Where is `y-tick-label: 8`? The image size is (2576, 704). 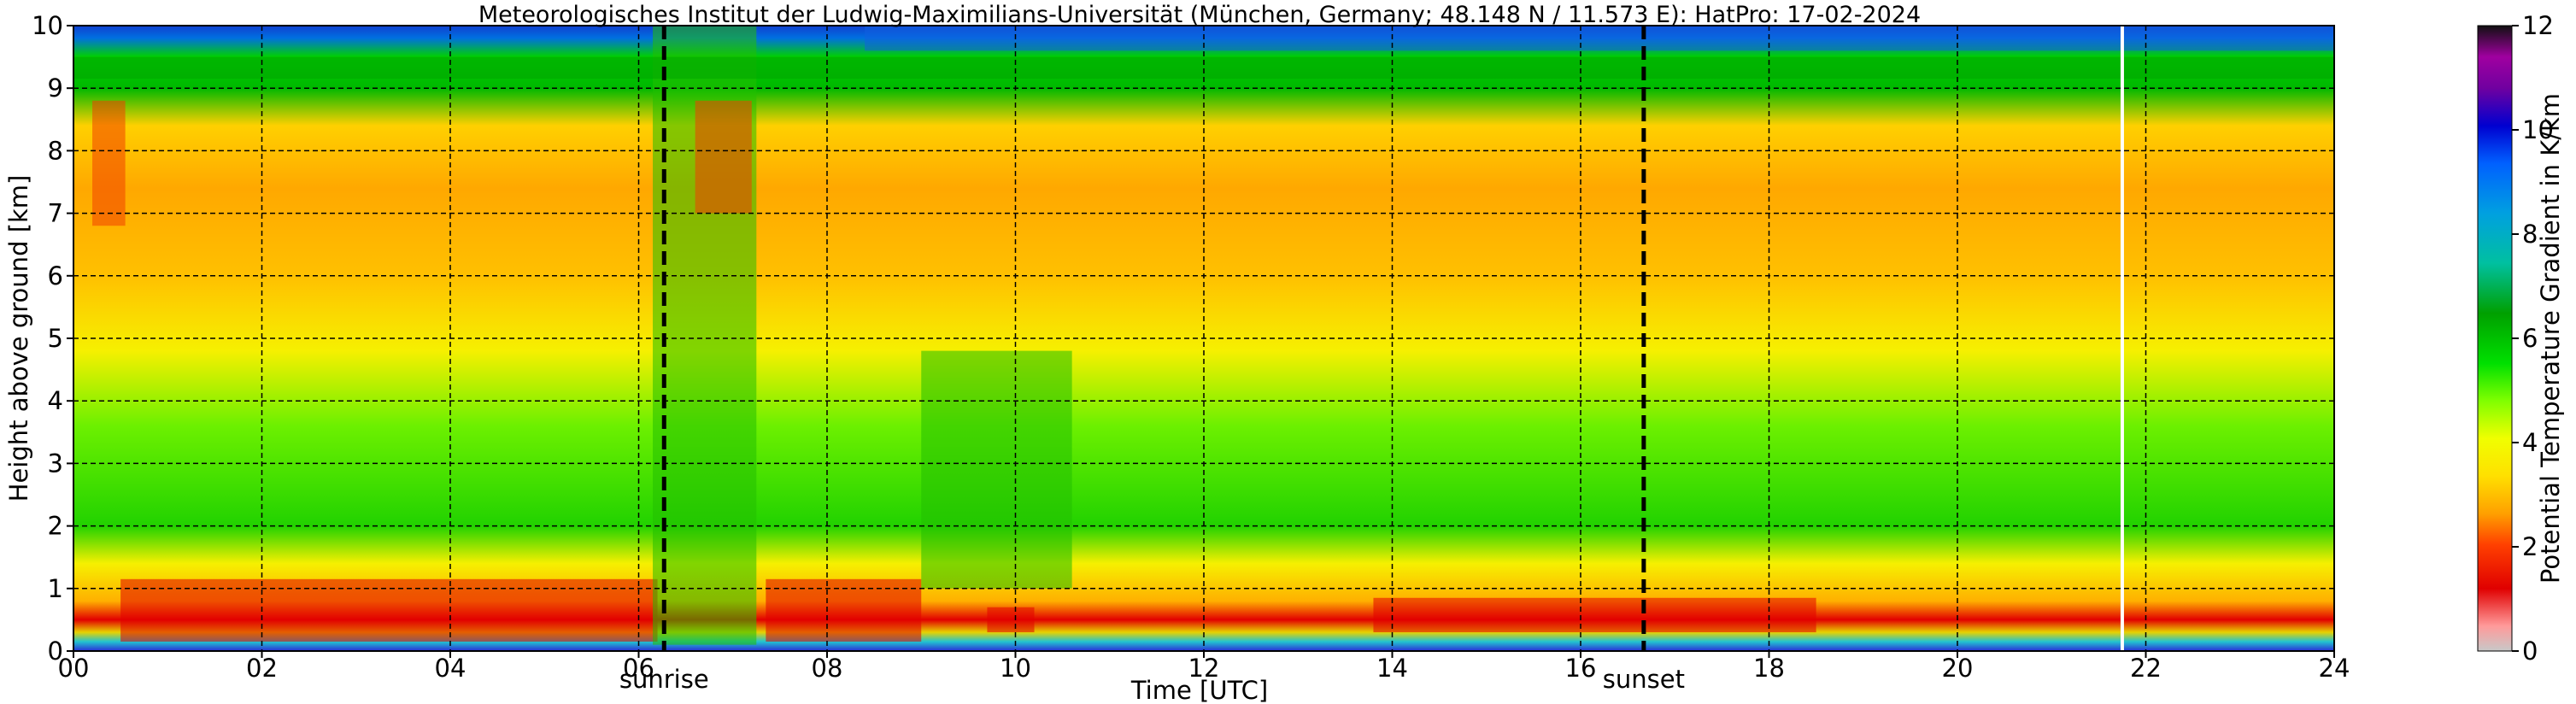 y-tick-label: 8 is located at coordinates (55, 150).